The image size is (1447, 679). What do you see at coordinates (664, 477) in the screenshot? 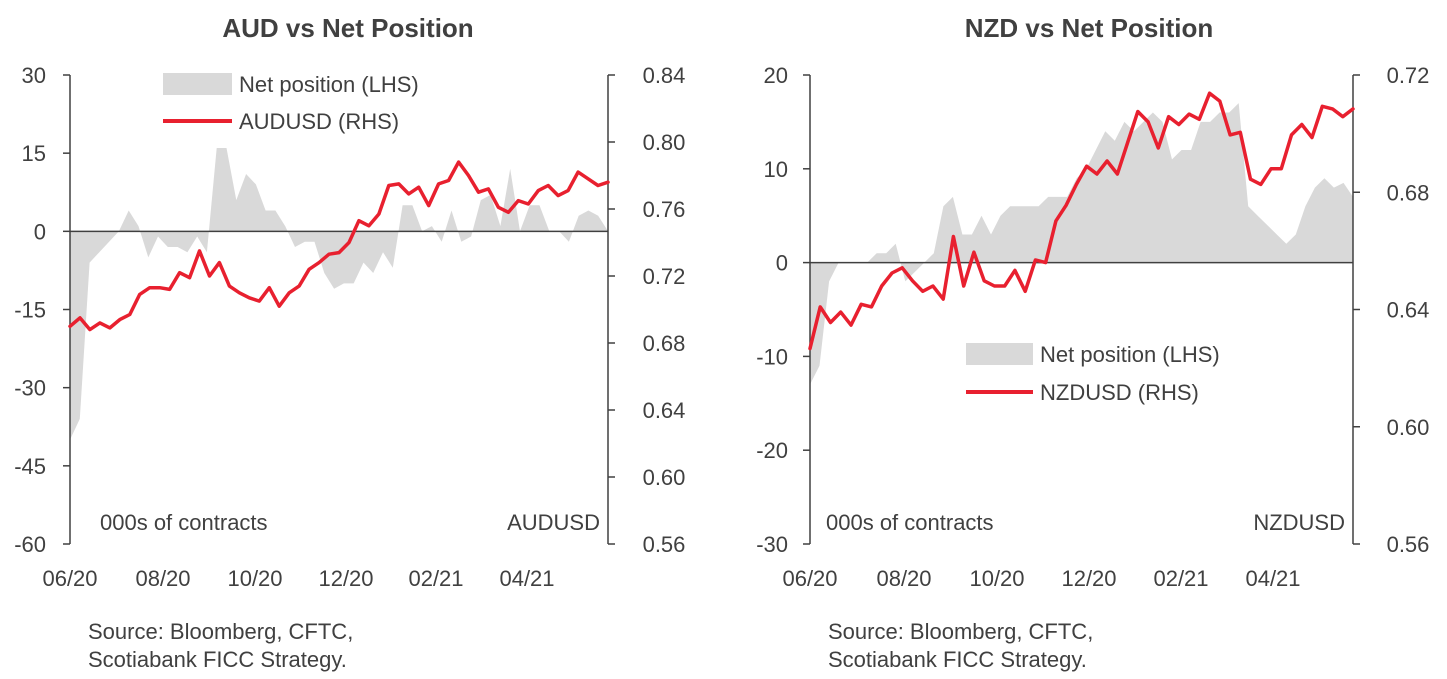
I see `aud-right-tick-label: 0.60` at bounding box center [664, 477].